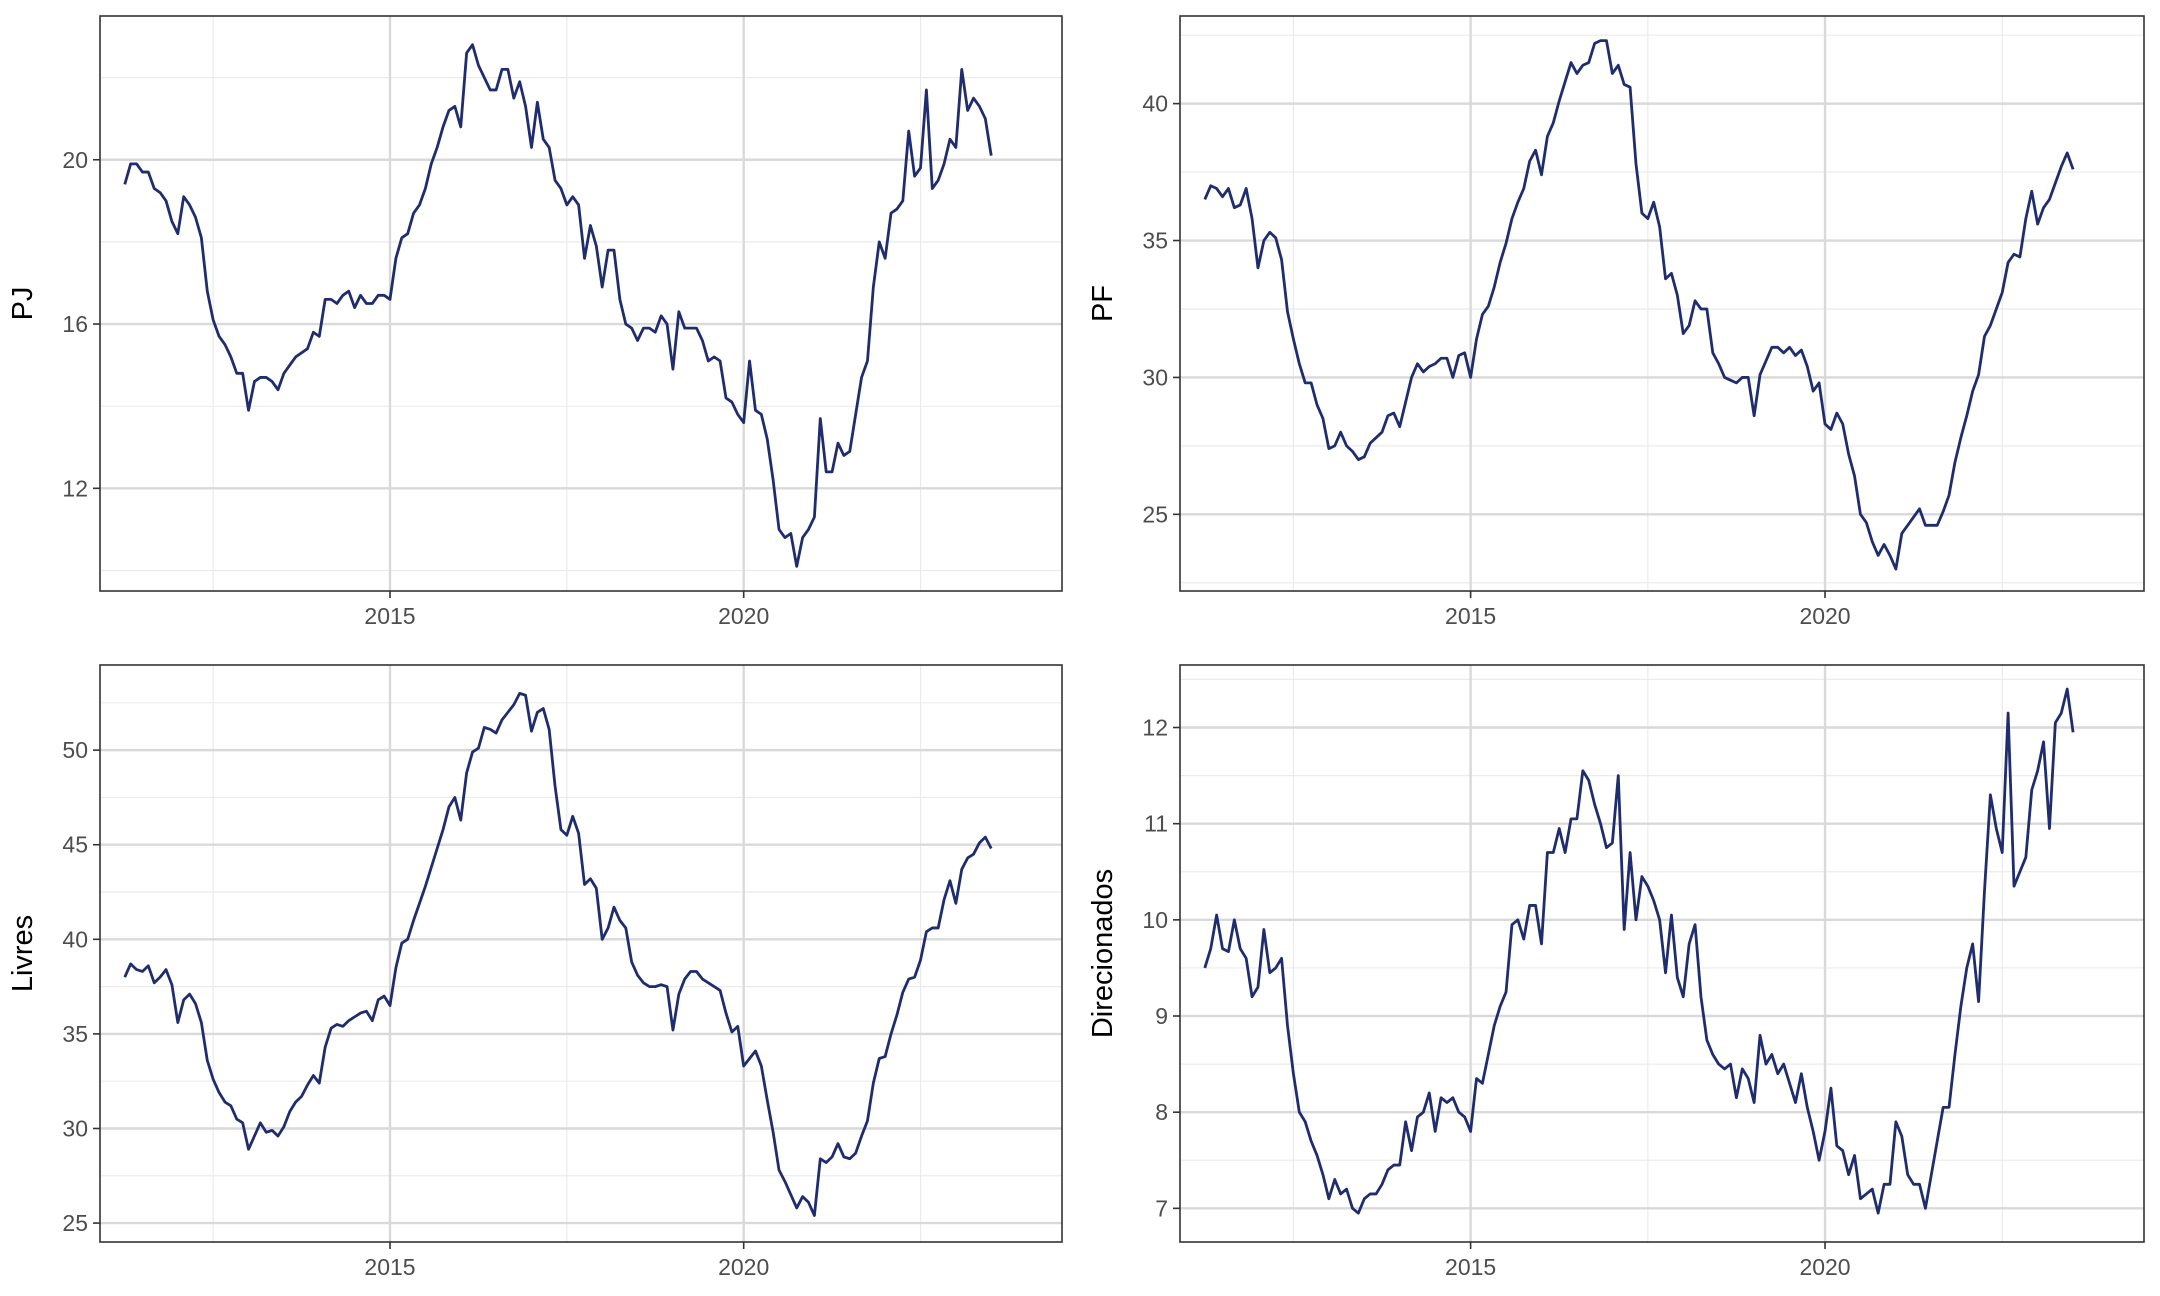  I want to click on y-axis-title: PJ, so click(23, 304).